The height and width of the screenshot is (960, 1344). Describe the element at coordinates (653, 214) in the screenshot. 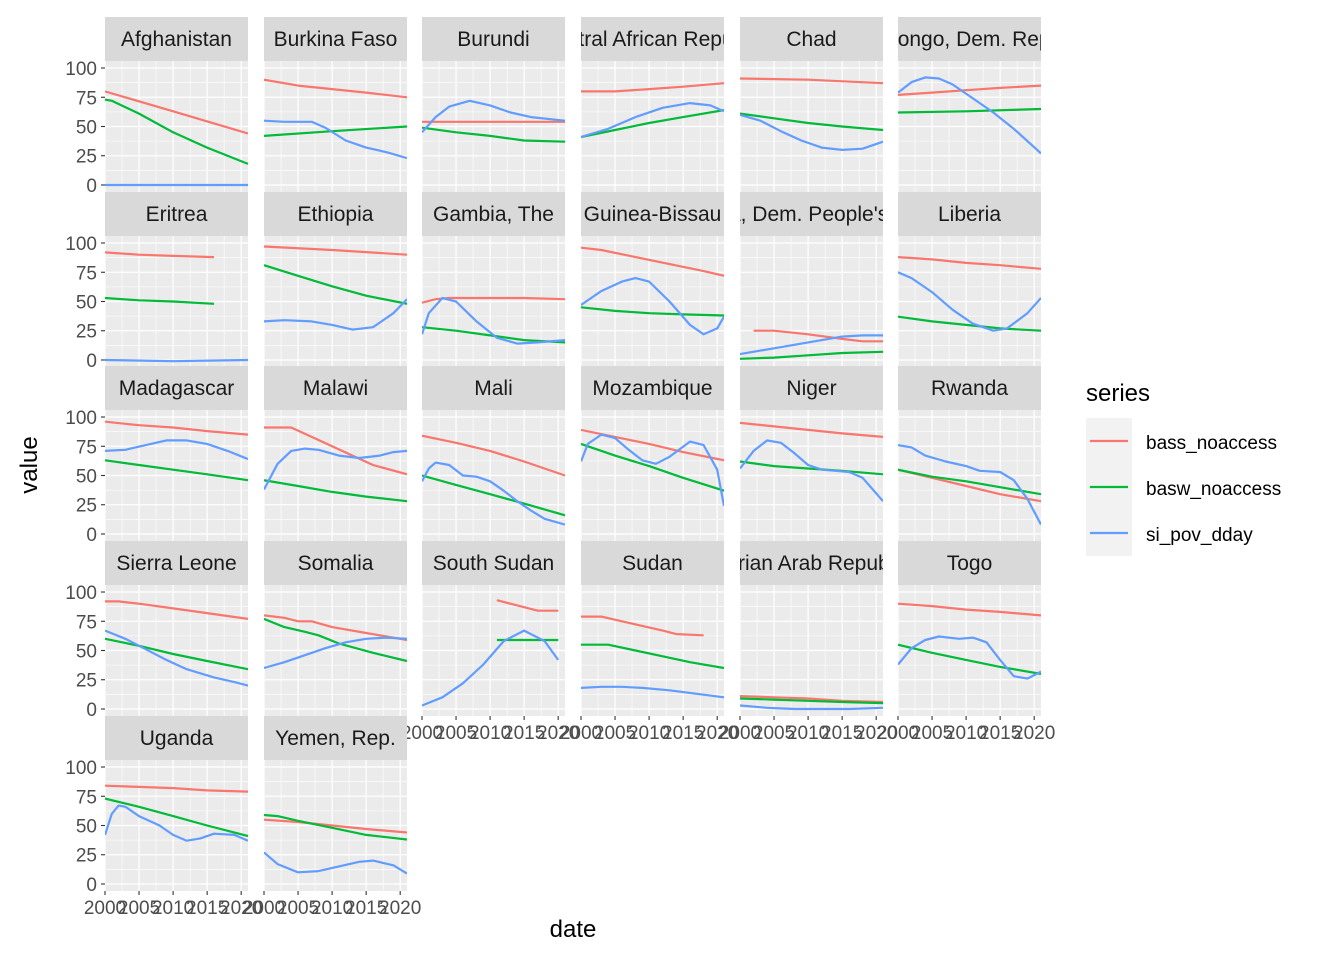

I see `facet-strip-label: Guinea-Bissau` at that location.